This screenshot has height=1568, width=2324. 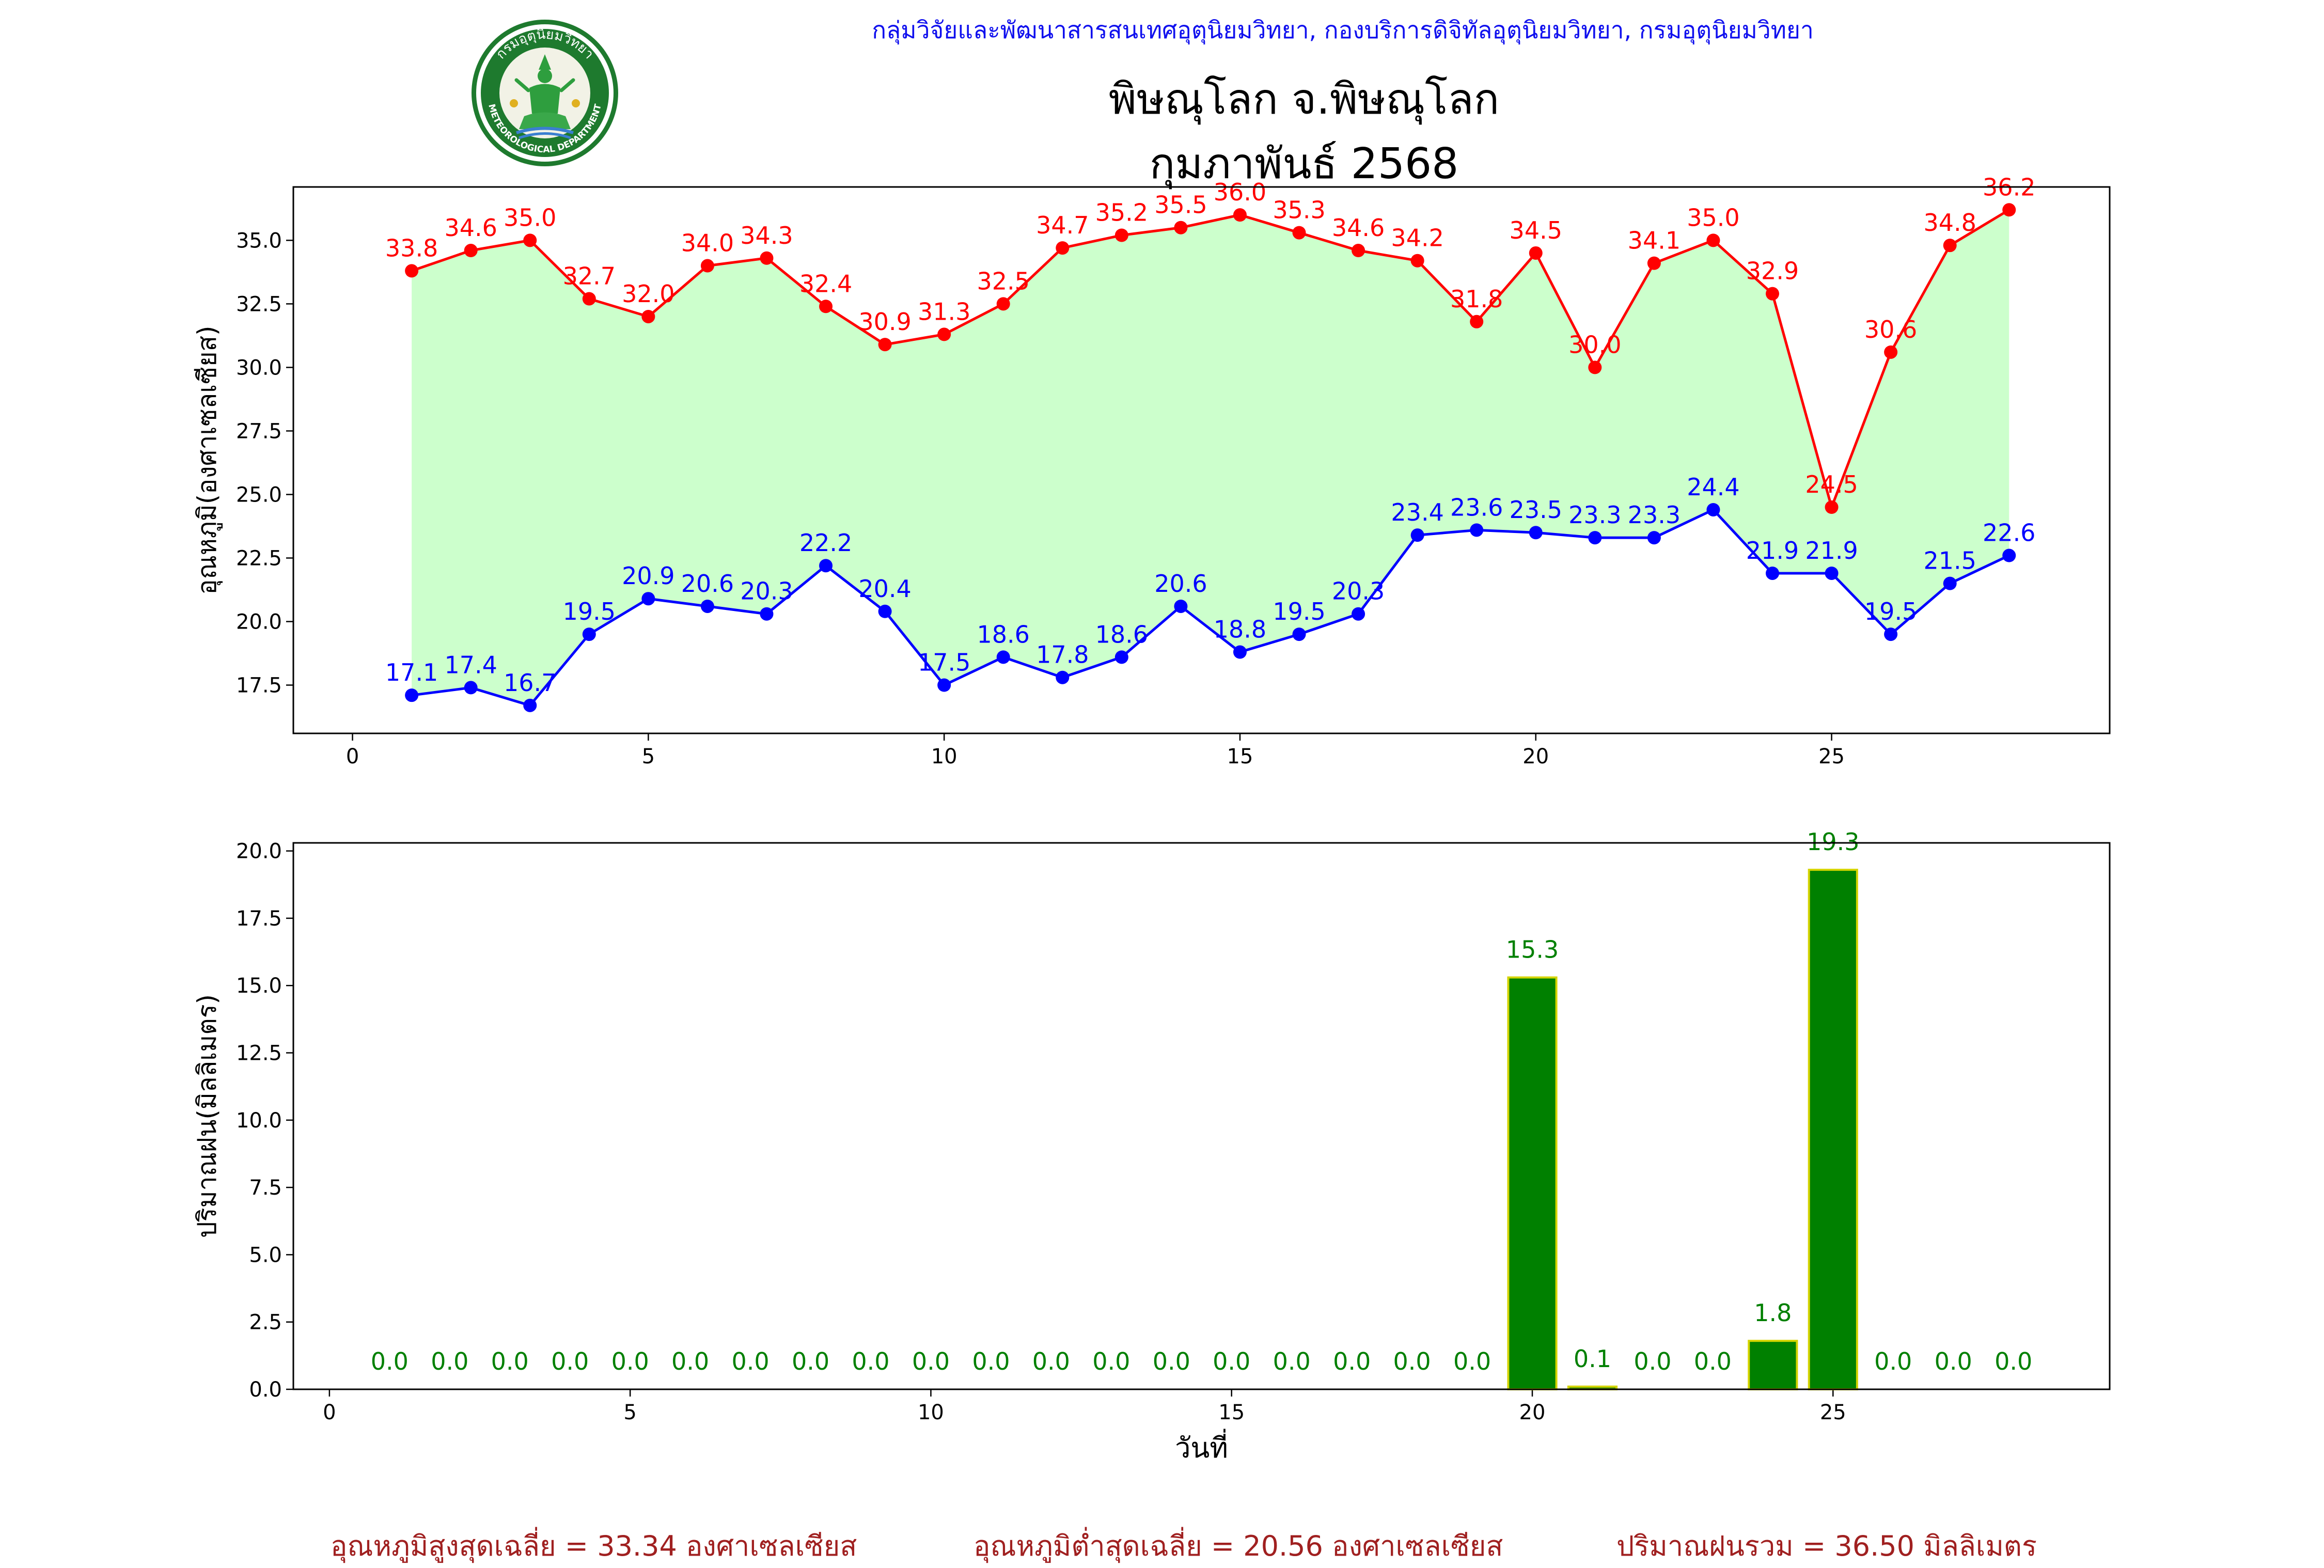 What do you see at coordinates (826, 543) in the screenshot?
I see `min-temp-data-label: 22.2` at bounding box center [826, 543].